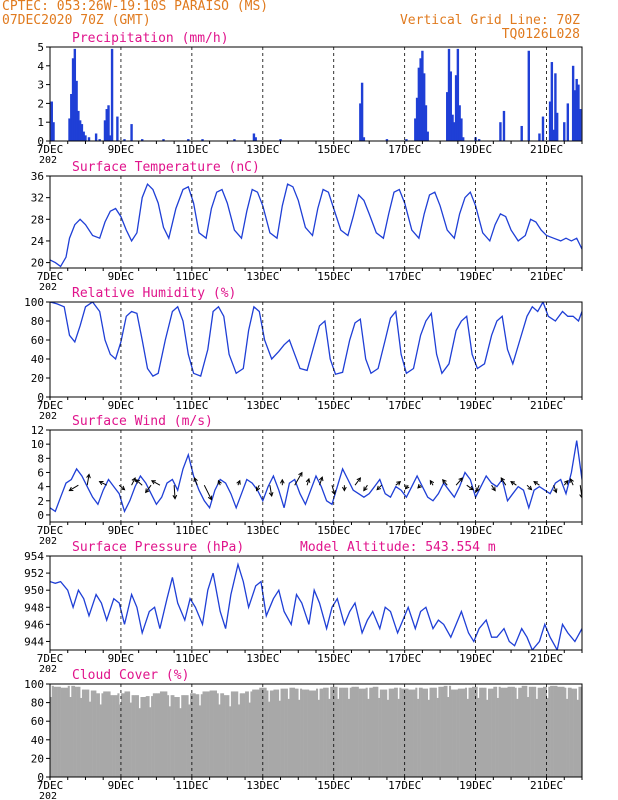 Image resolution: width=618 pixels, height=800 pixels. I want to click on x-tick-label: 9DEC, so click(121, 785).